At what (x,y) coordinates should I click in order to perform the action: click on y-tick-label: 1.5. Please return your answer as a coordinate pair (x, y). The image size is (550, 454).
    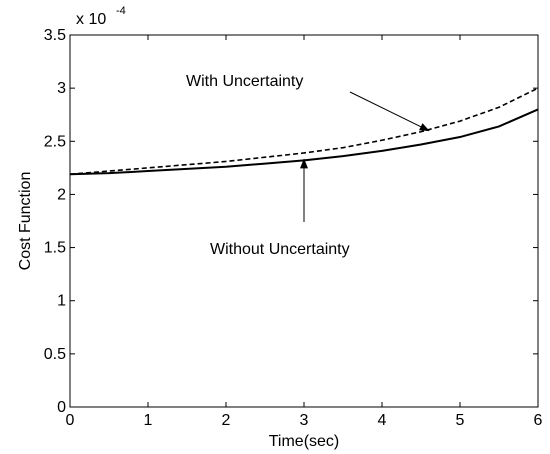
    Looking at the image, I should click on (55, 248).